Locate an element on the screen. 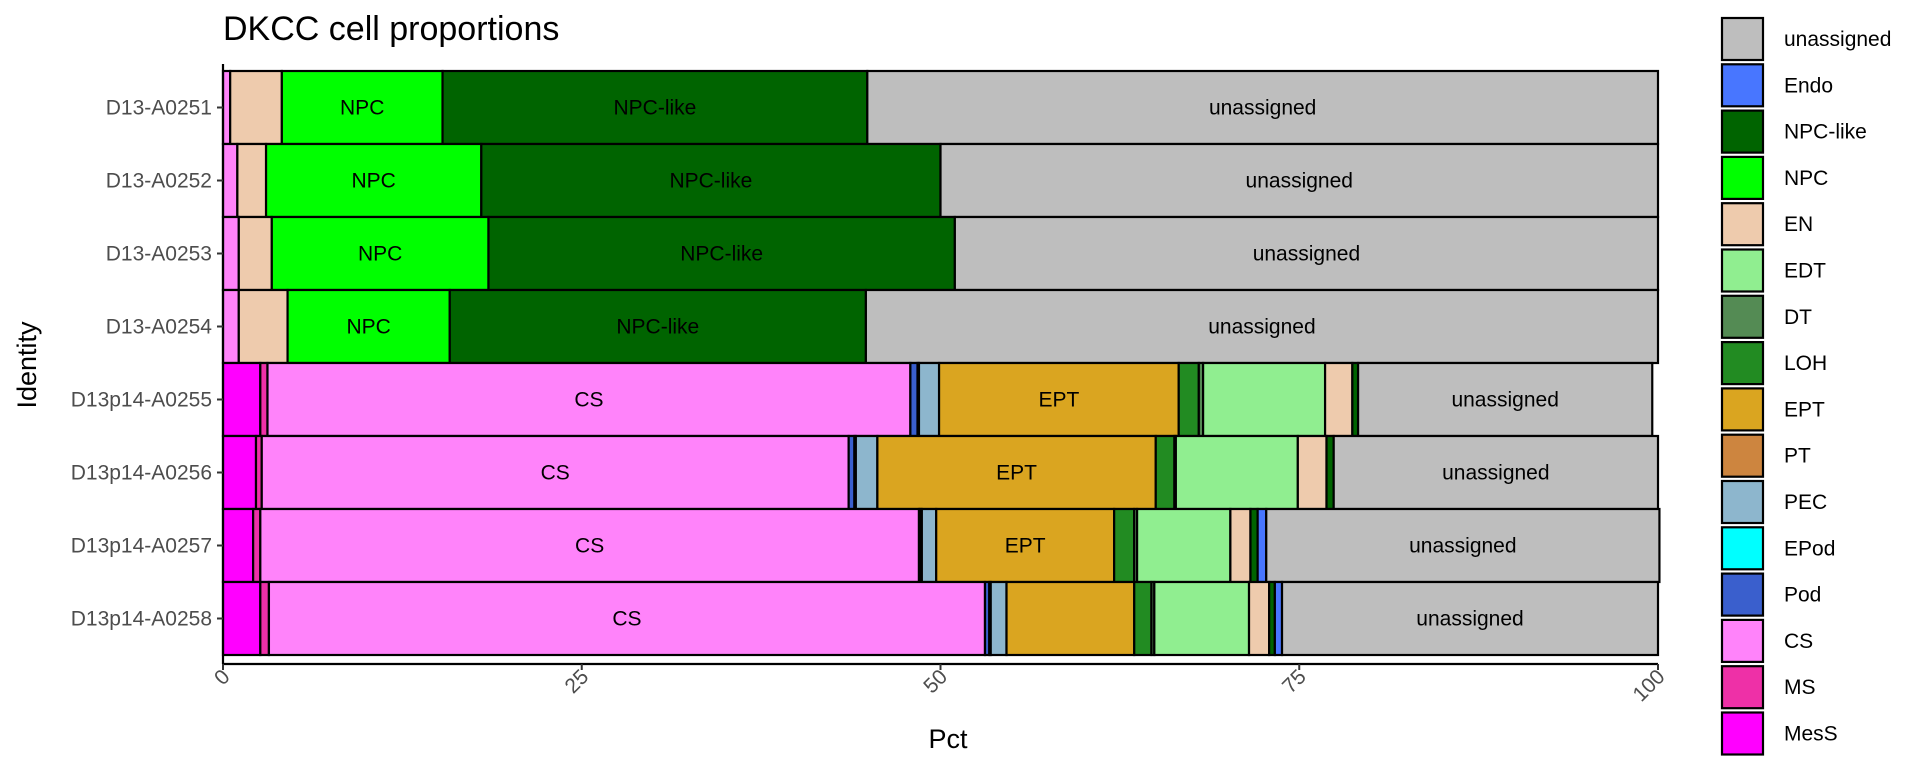 This screenshot has height=768, width=1920. legend-label-npc: NPC is located at coordinates (1806, 178).